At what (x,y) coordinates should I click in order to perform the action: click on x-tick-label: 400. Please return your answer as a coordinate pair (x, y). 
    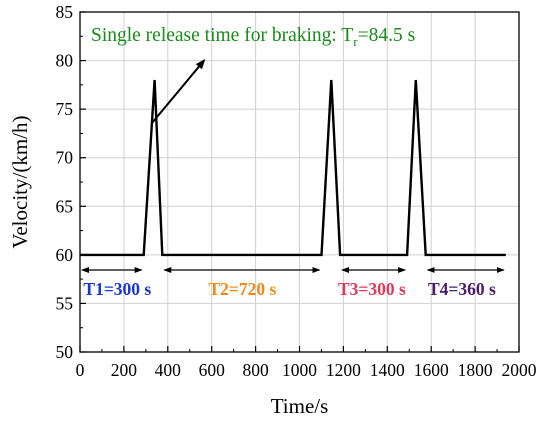
    Looking at the image, I should click on (168, 370).